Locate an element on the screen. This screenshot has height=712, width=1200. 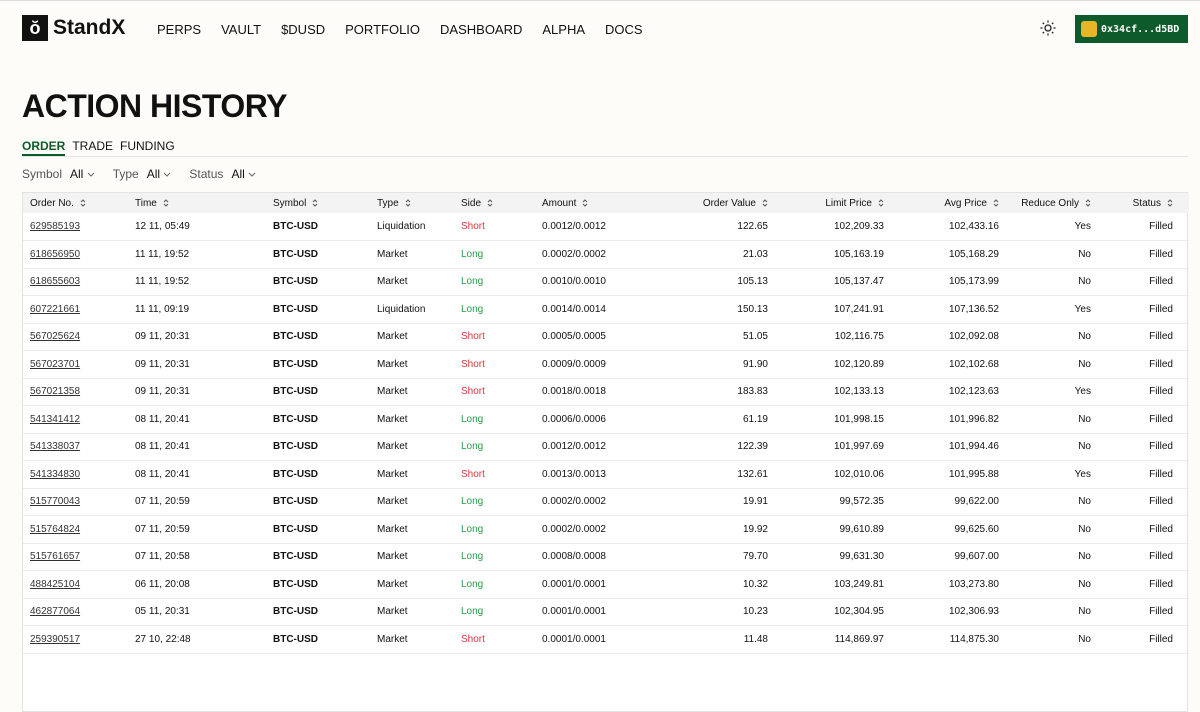
time: 09 11, 20:31 is located at coordinates (162, 337).